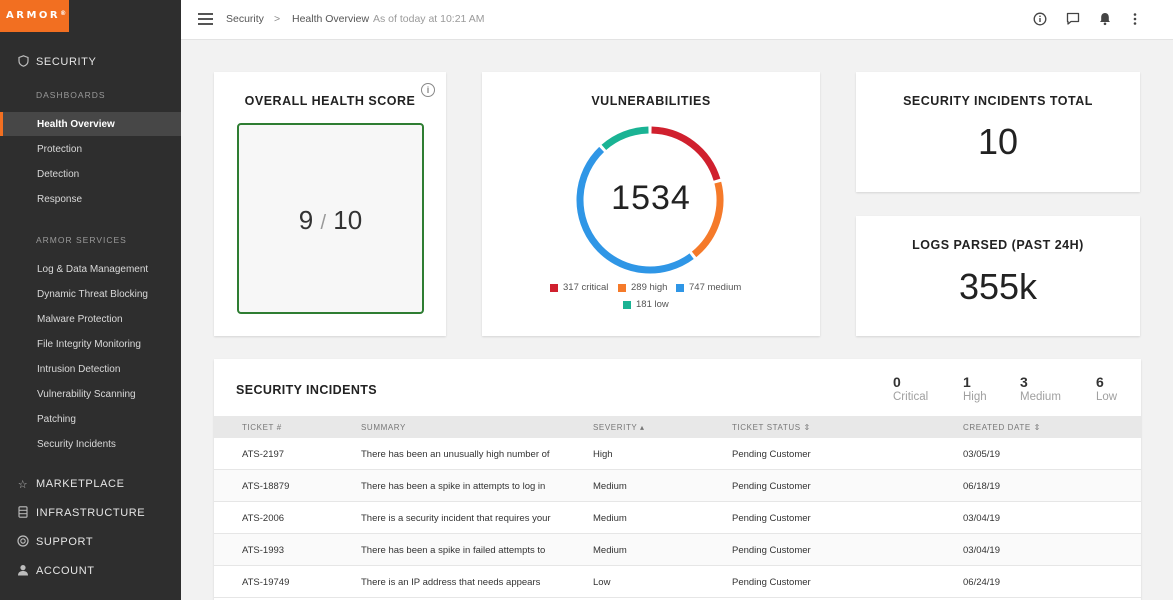 This screenshot has width=1173, height=600. What do you see at coordinates (65, 542) in the screenshot?
I see `sidebar-section-label: SUPPORT` at bounding box center [65, 542].